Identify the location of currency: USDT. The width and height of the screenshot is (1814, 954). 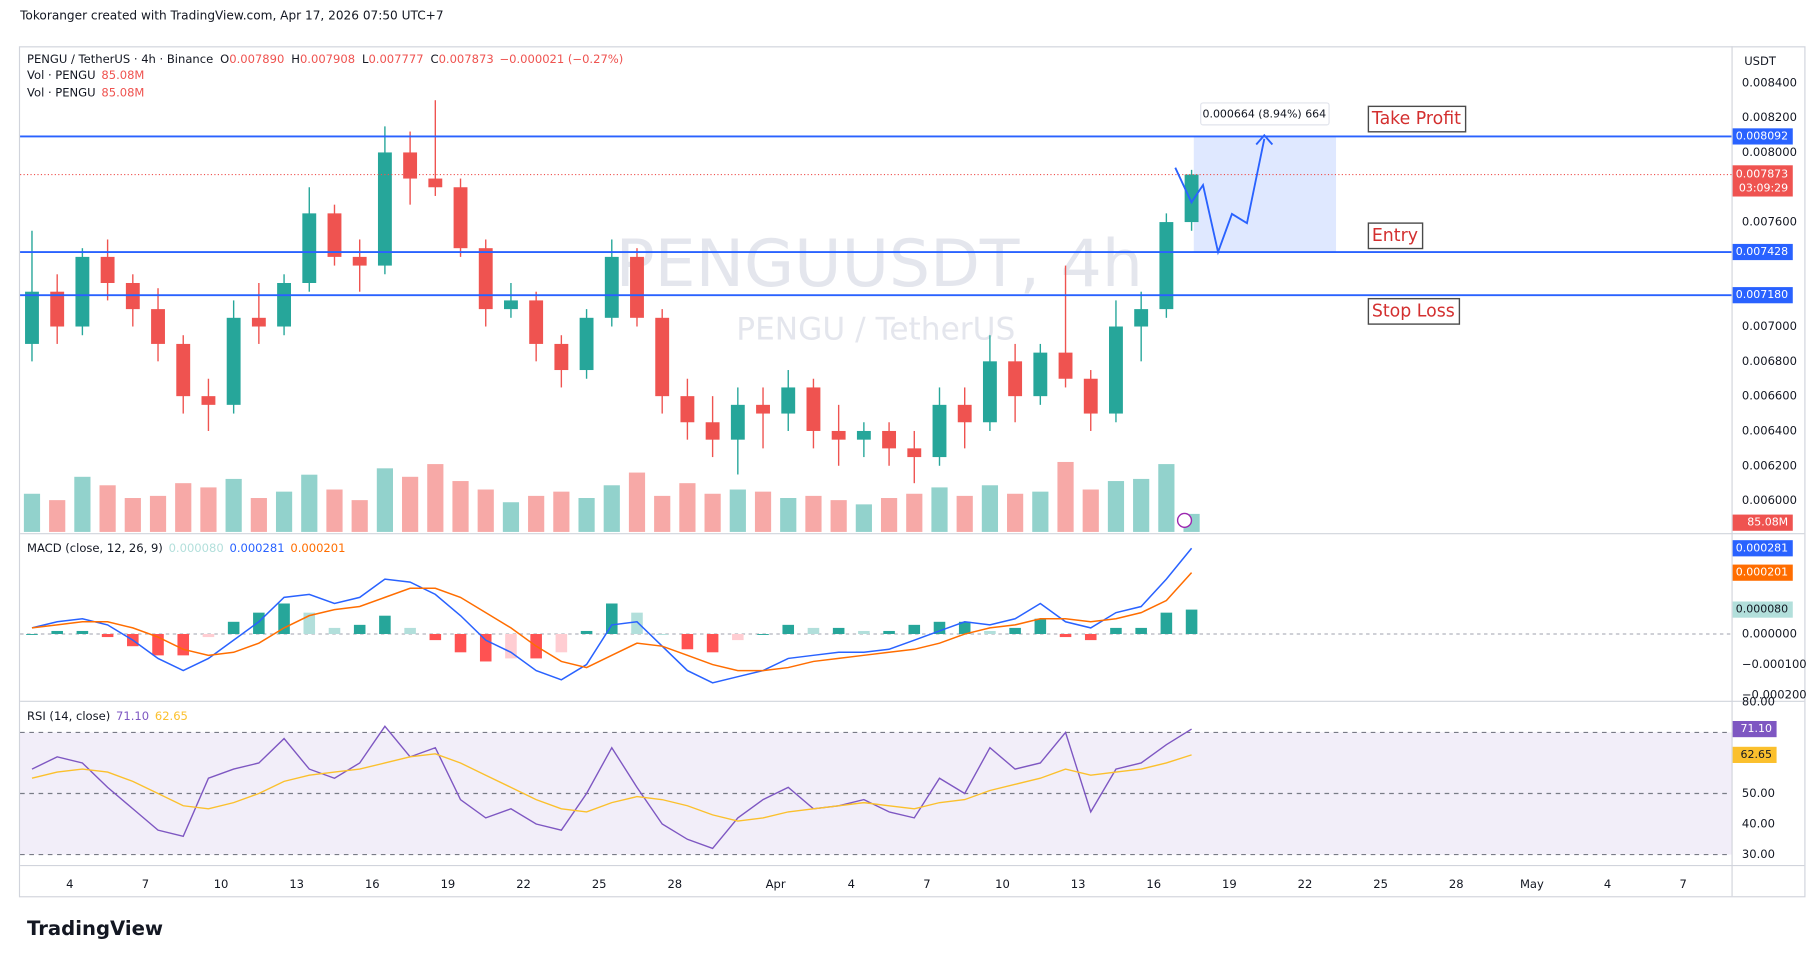
(1760, 61).